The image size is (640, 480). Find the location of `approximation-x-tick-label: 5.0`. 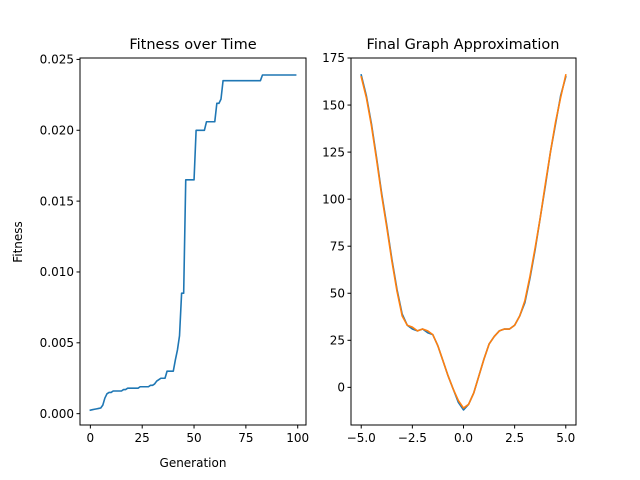

approximation-x-tick-label: 5.0 is located at coordinates (565, 438).